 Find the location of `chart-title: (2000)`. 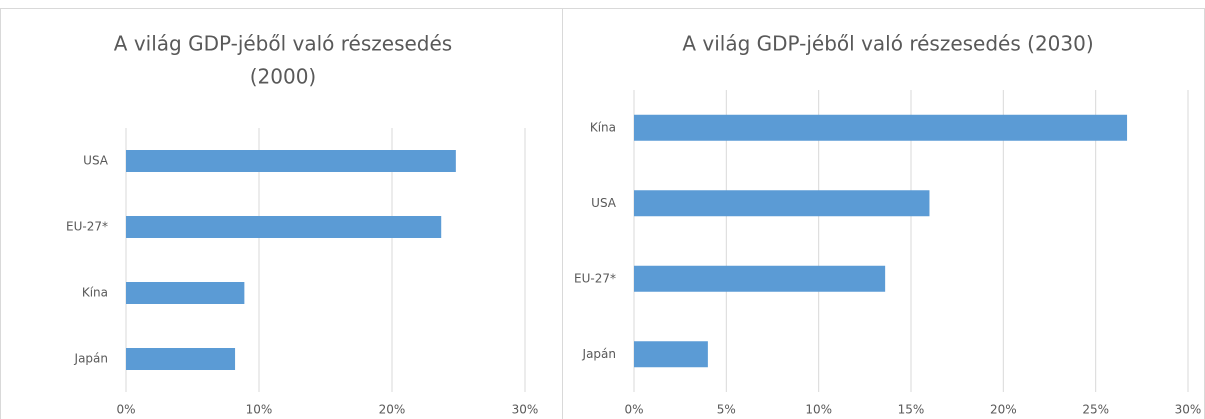

chart-title: (2000) is located at coordinates (283, 77).